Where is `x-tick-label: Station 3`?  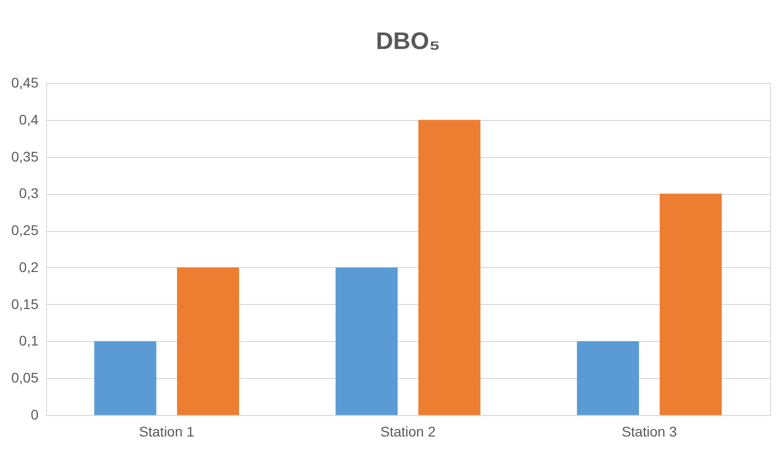
x-tick-label: Station 3 is located at coordinates (650, 432).